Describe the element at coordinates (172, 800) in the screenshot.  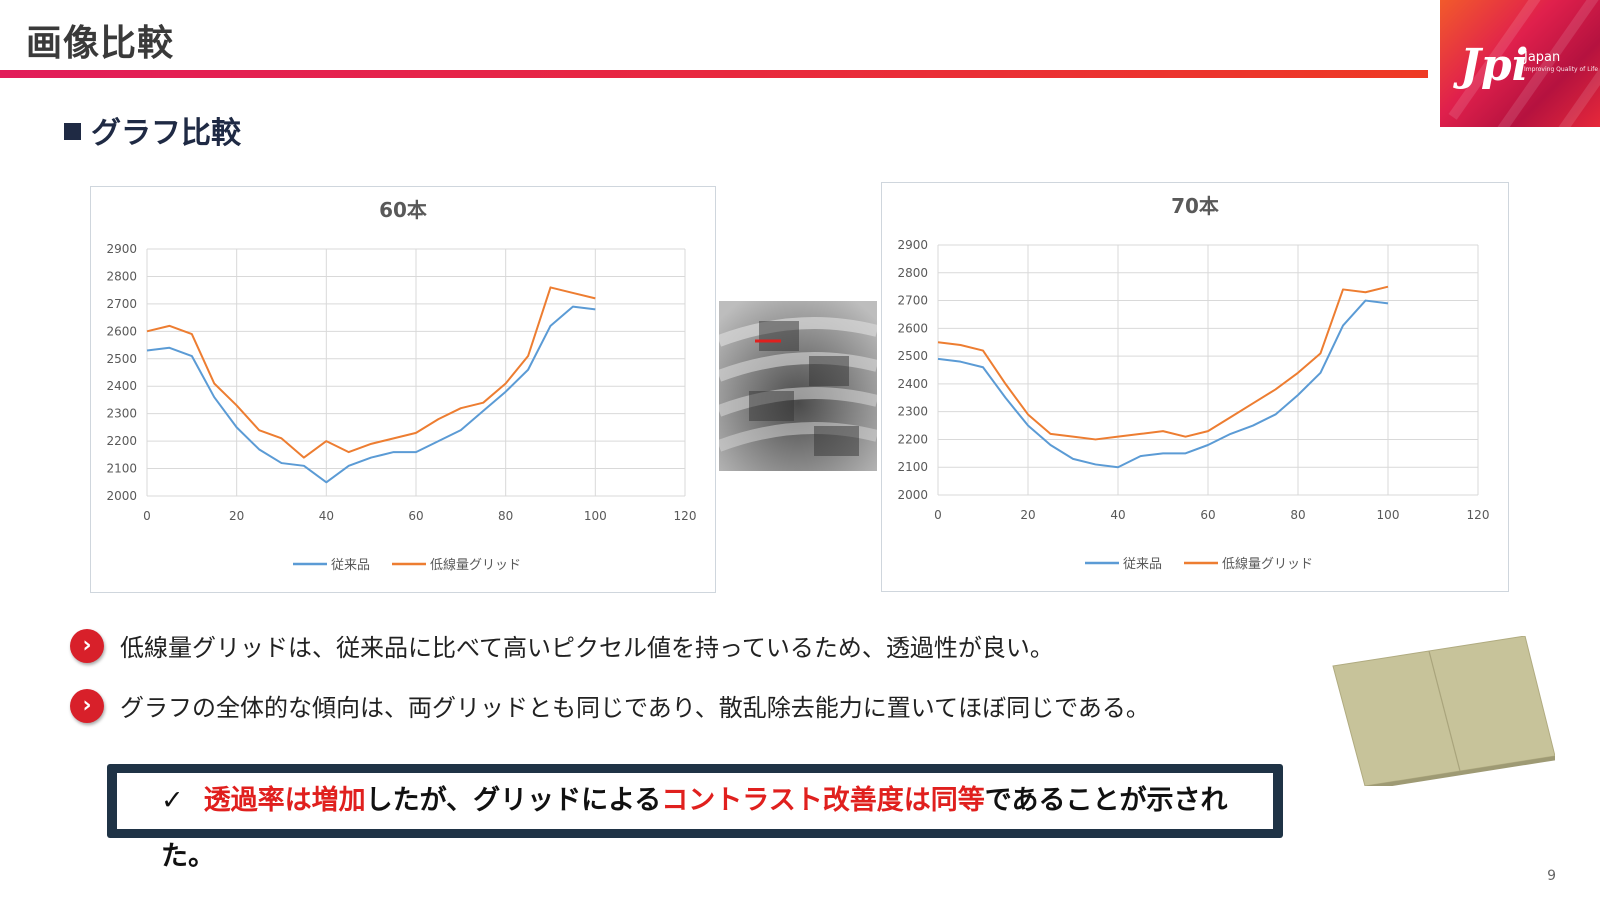
I see `check-icon: ✓` at that location.